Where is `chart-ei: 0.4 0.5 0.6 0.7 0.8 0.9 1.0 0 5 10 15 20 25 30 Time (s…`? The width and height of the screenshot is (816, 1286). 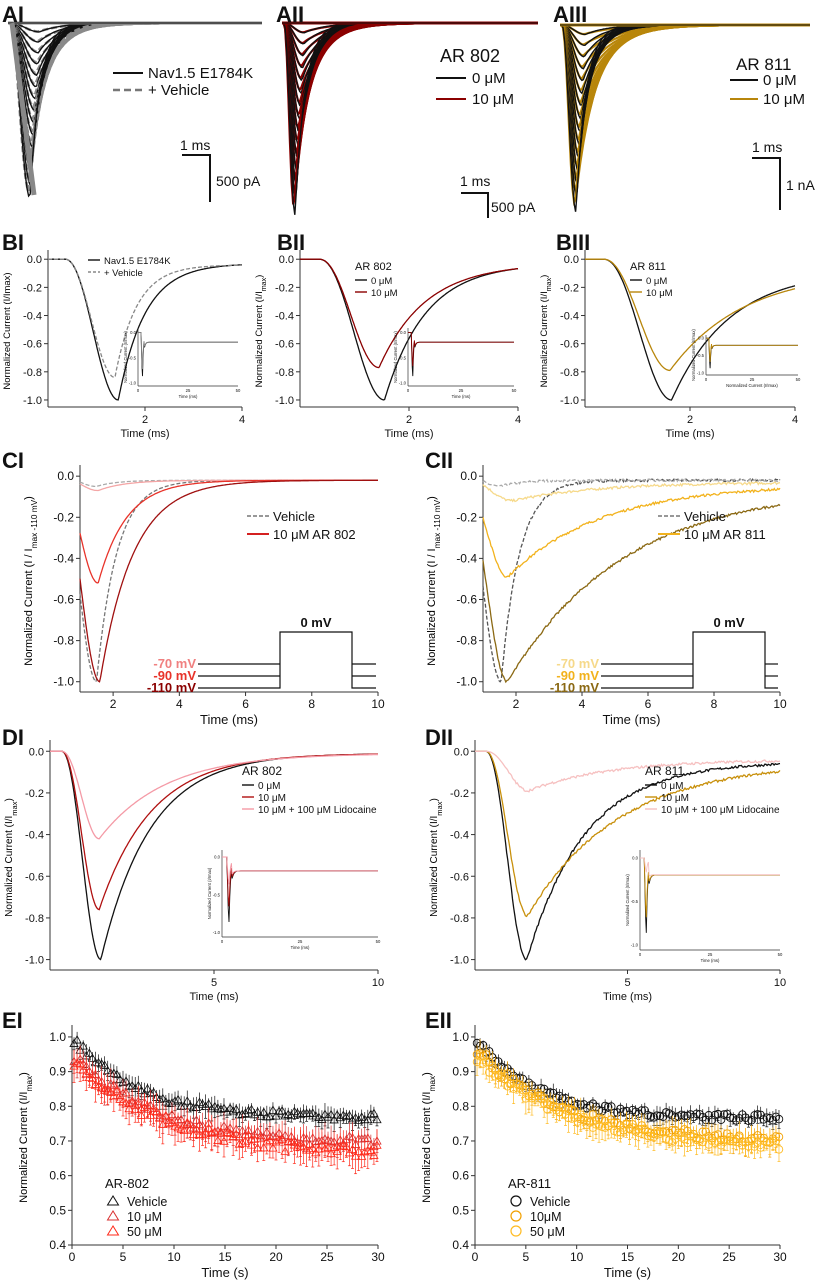 chart-ei: 0.4 0.5 0.6 0.7 0.8 0.9 1.0 0 5 10 15 20 25 30 Time (s… is located at coordinates (201, 1152).